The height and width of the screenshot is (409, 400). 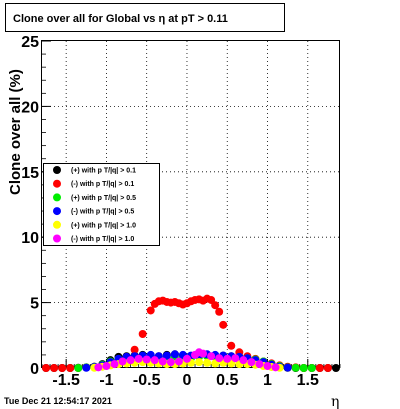 I want to click on y-tick-label: 25, so click(x=30, y=42).